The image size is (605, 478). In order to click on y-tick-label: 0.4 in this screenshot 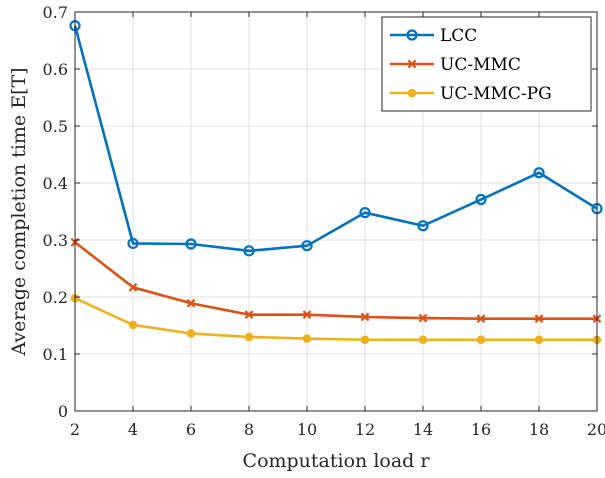, I will do `click(55, 183)`.